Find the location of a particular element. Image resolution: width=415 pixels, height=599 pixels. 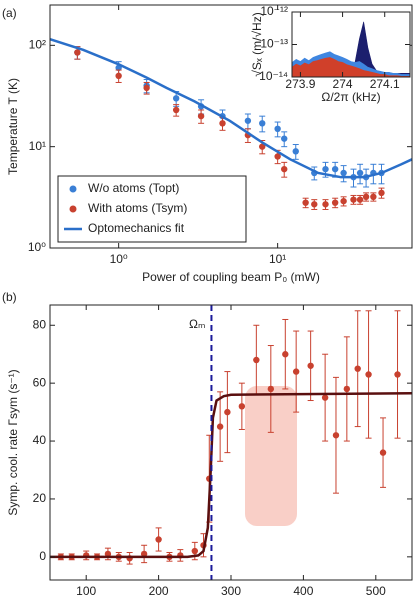

panel-label: (a) is located at coordinates (9, 13).